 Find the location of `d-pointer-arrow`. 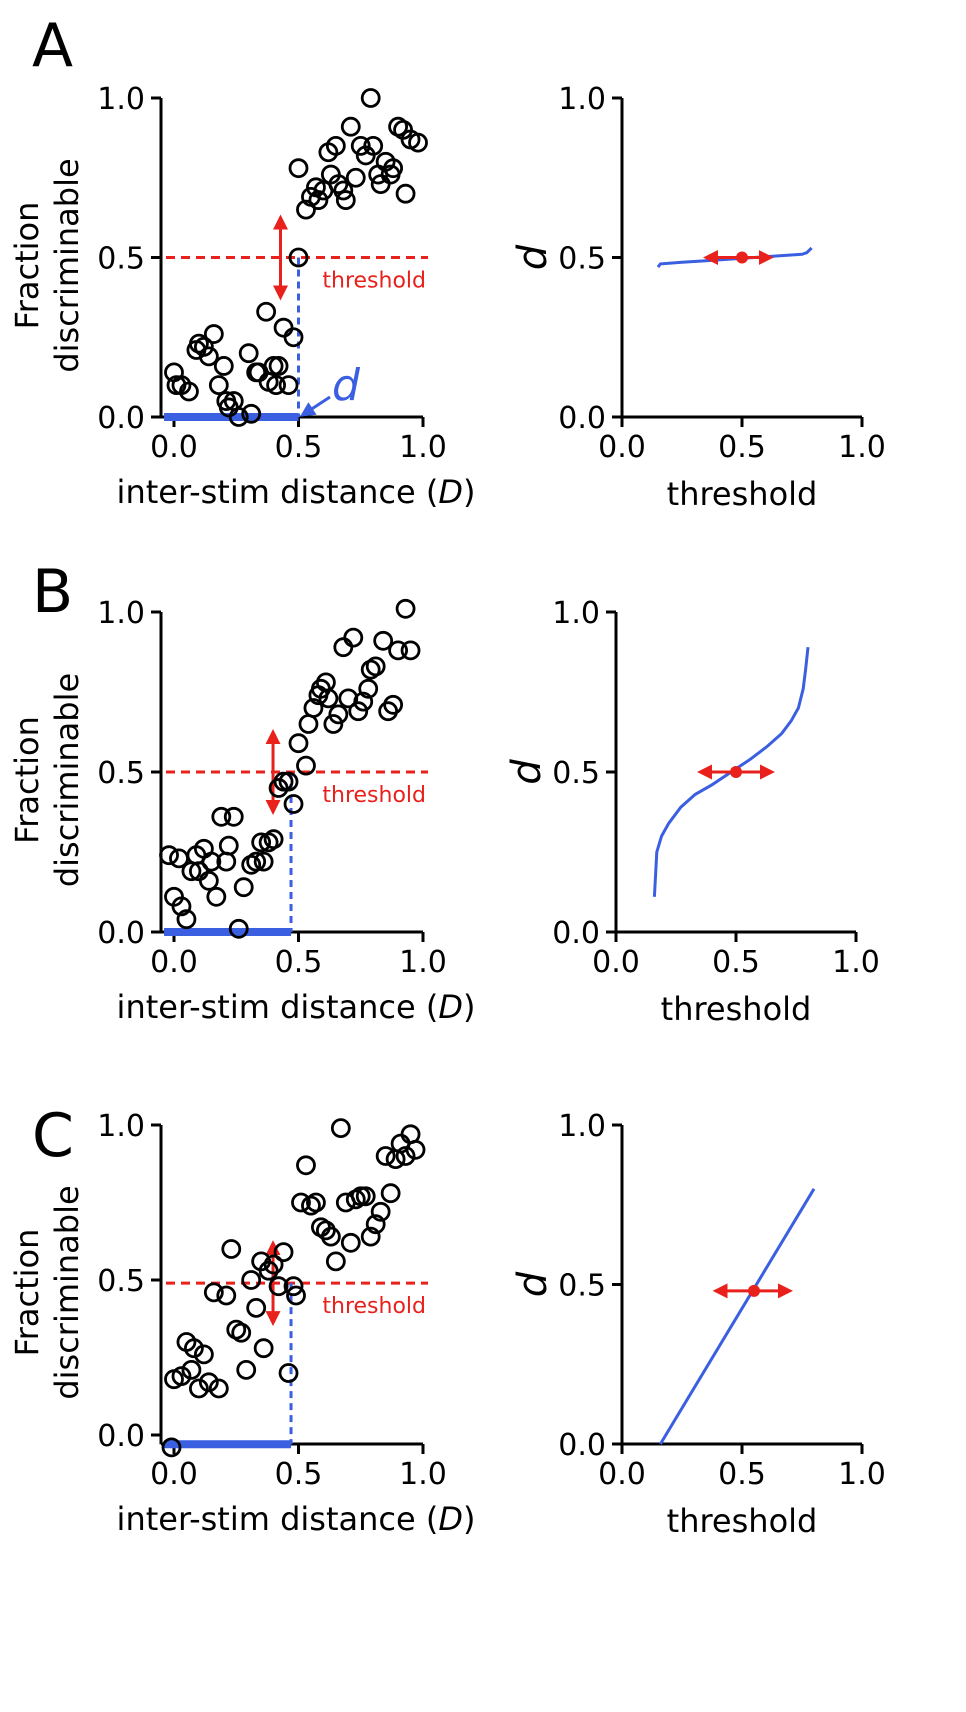

d-pointer-arrow is located at coordinates (315, 406).